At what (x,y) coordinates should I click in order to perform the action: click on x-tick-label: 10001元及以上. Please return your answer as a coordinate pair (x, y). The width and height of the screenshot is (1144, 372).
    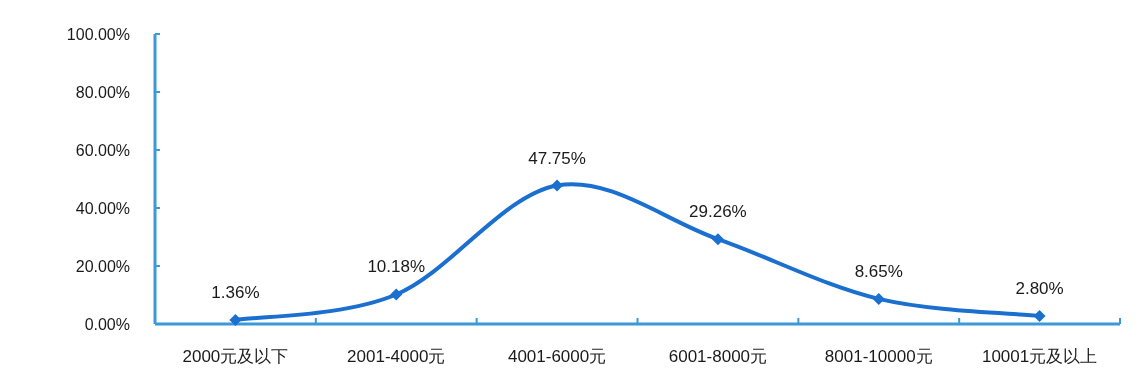
    Looking at the image, I should click on (1039, 356).